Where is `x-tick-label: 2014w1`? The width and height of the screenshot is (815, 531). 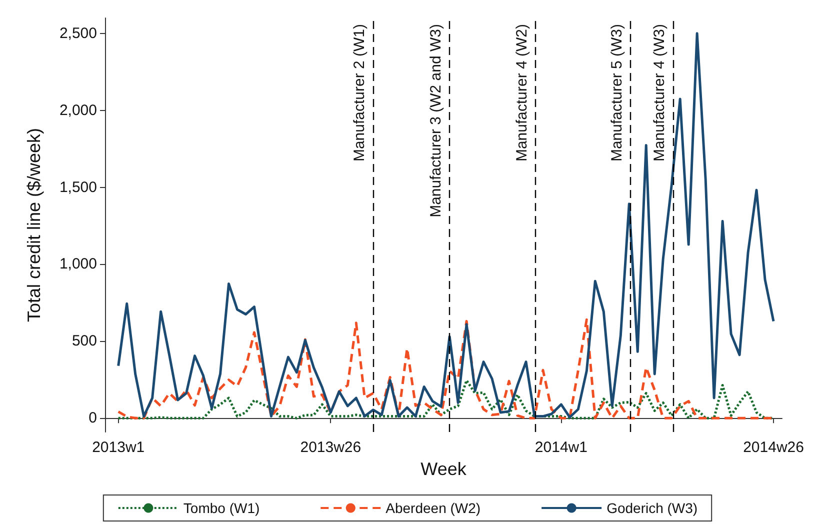 x-tick-label: 2014w1 is located at coordinates (561, 447).